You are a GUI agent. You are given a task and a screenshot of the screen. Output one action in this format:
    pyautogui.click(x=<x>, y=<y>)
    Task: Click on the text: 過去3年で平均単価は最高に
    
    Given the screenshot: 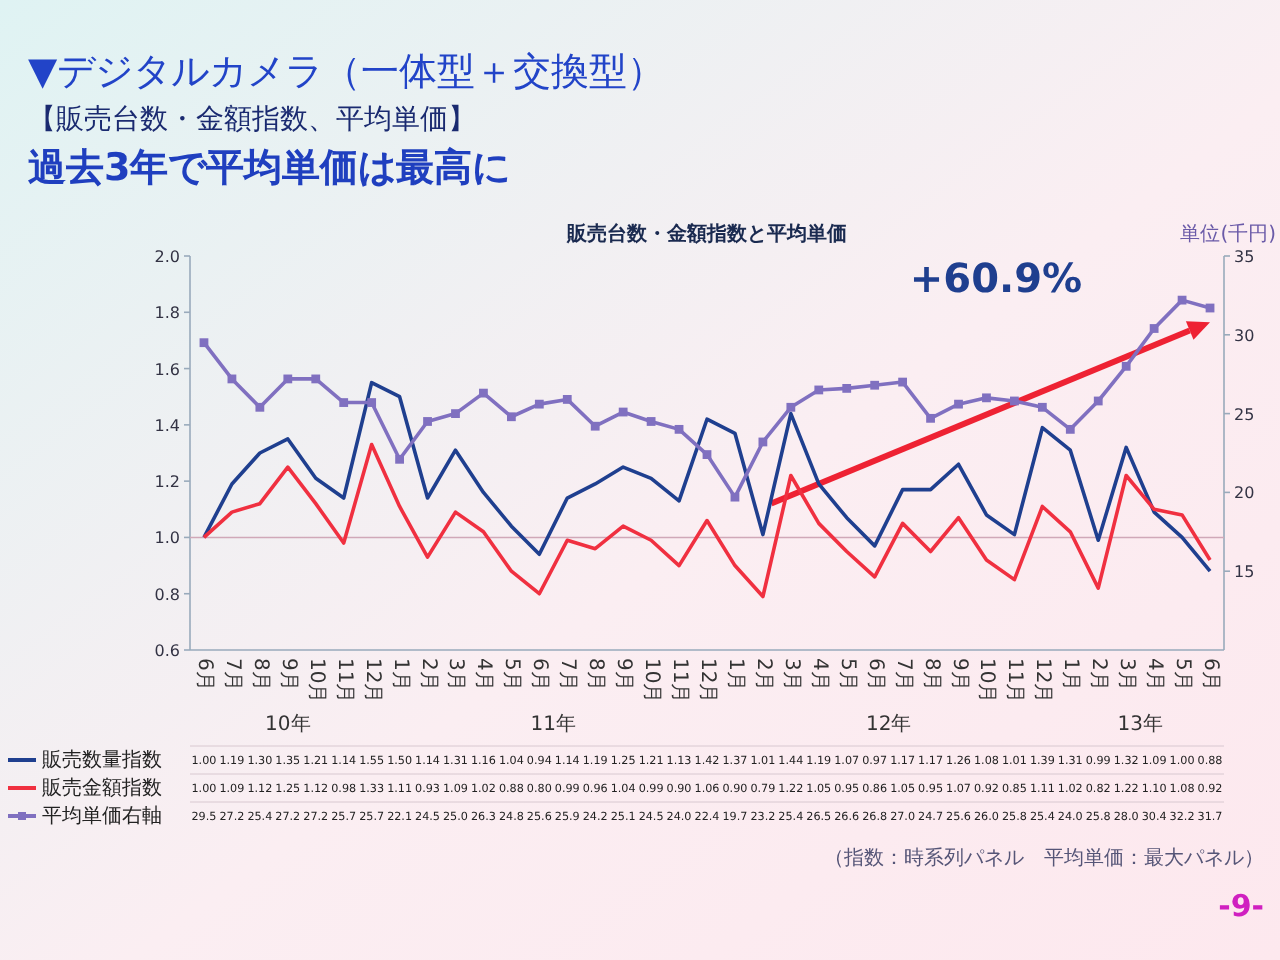 What is the action you would take?
    pyautogui.click(x=268, y=168)
    